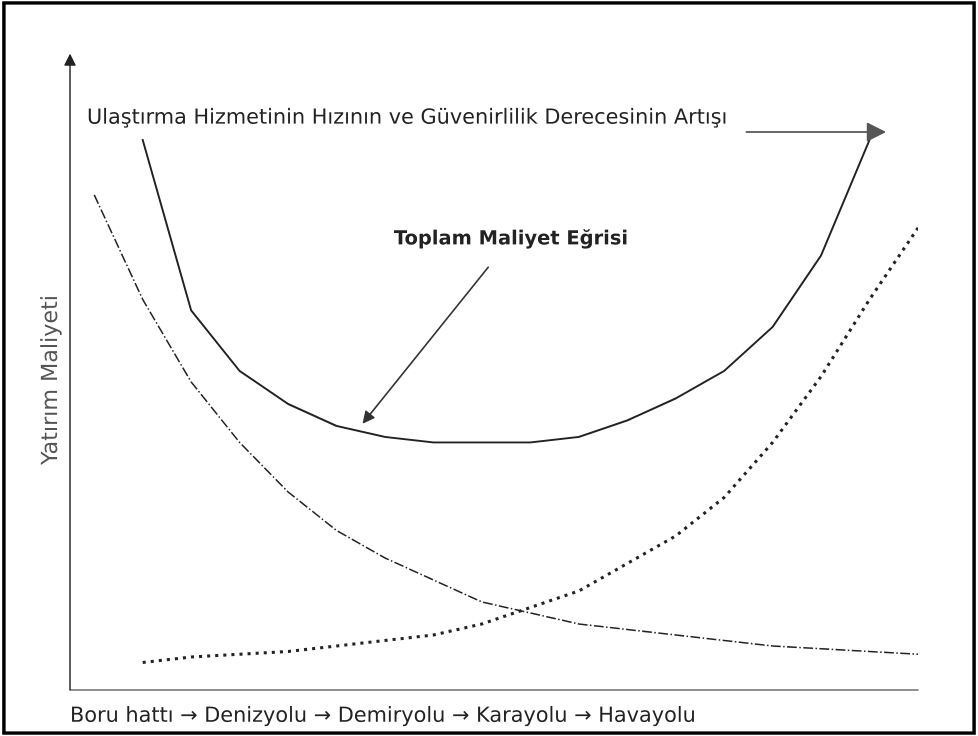 Image resolution: width=978 pixels, height=736 pixels. What do you see at coordinates (51, 381) in the screenshot?
I see `y-axis-title: Yatırım Maliyeti` at bounding box center [51, 381].